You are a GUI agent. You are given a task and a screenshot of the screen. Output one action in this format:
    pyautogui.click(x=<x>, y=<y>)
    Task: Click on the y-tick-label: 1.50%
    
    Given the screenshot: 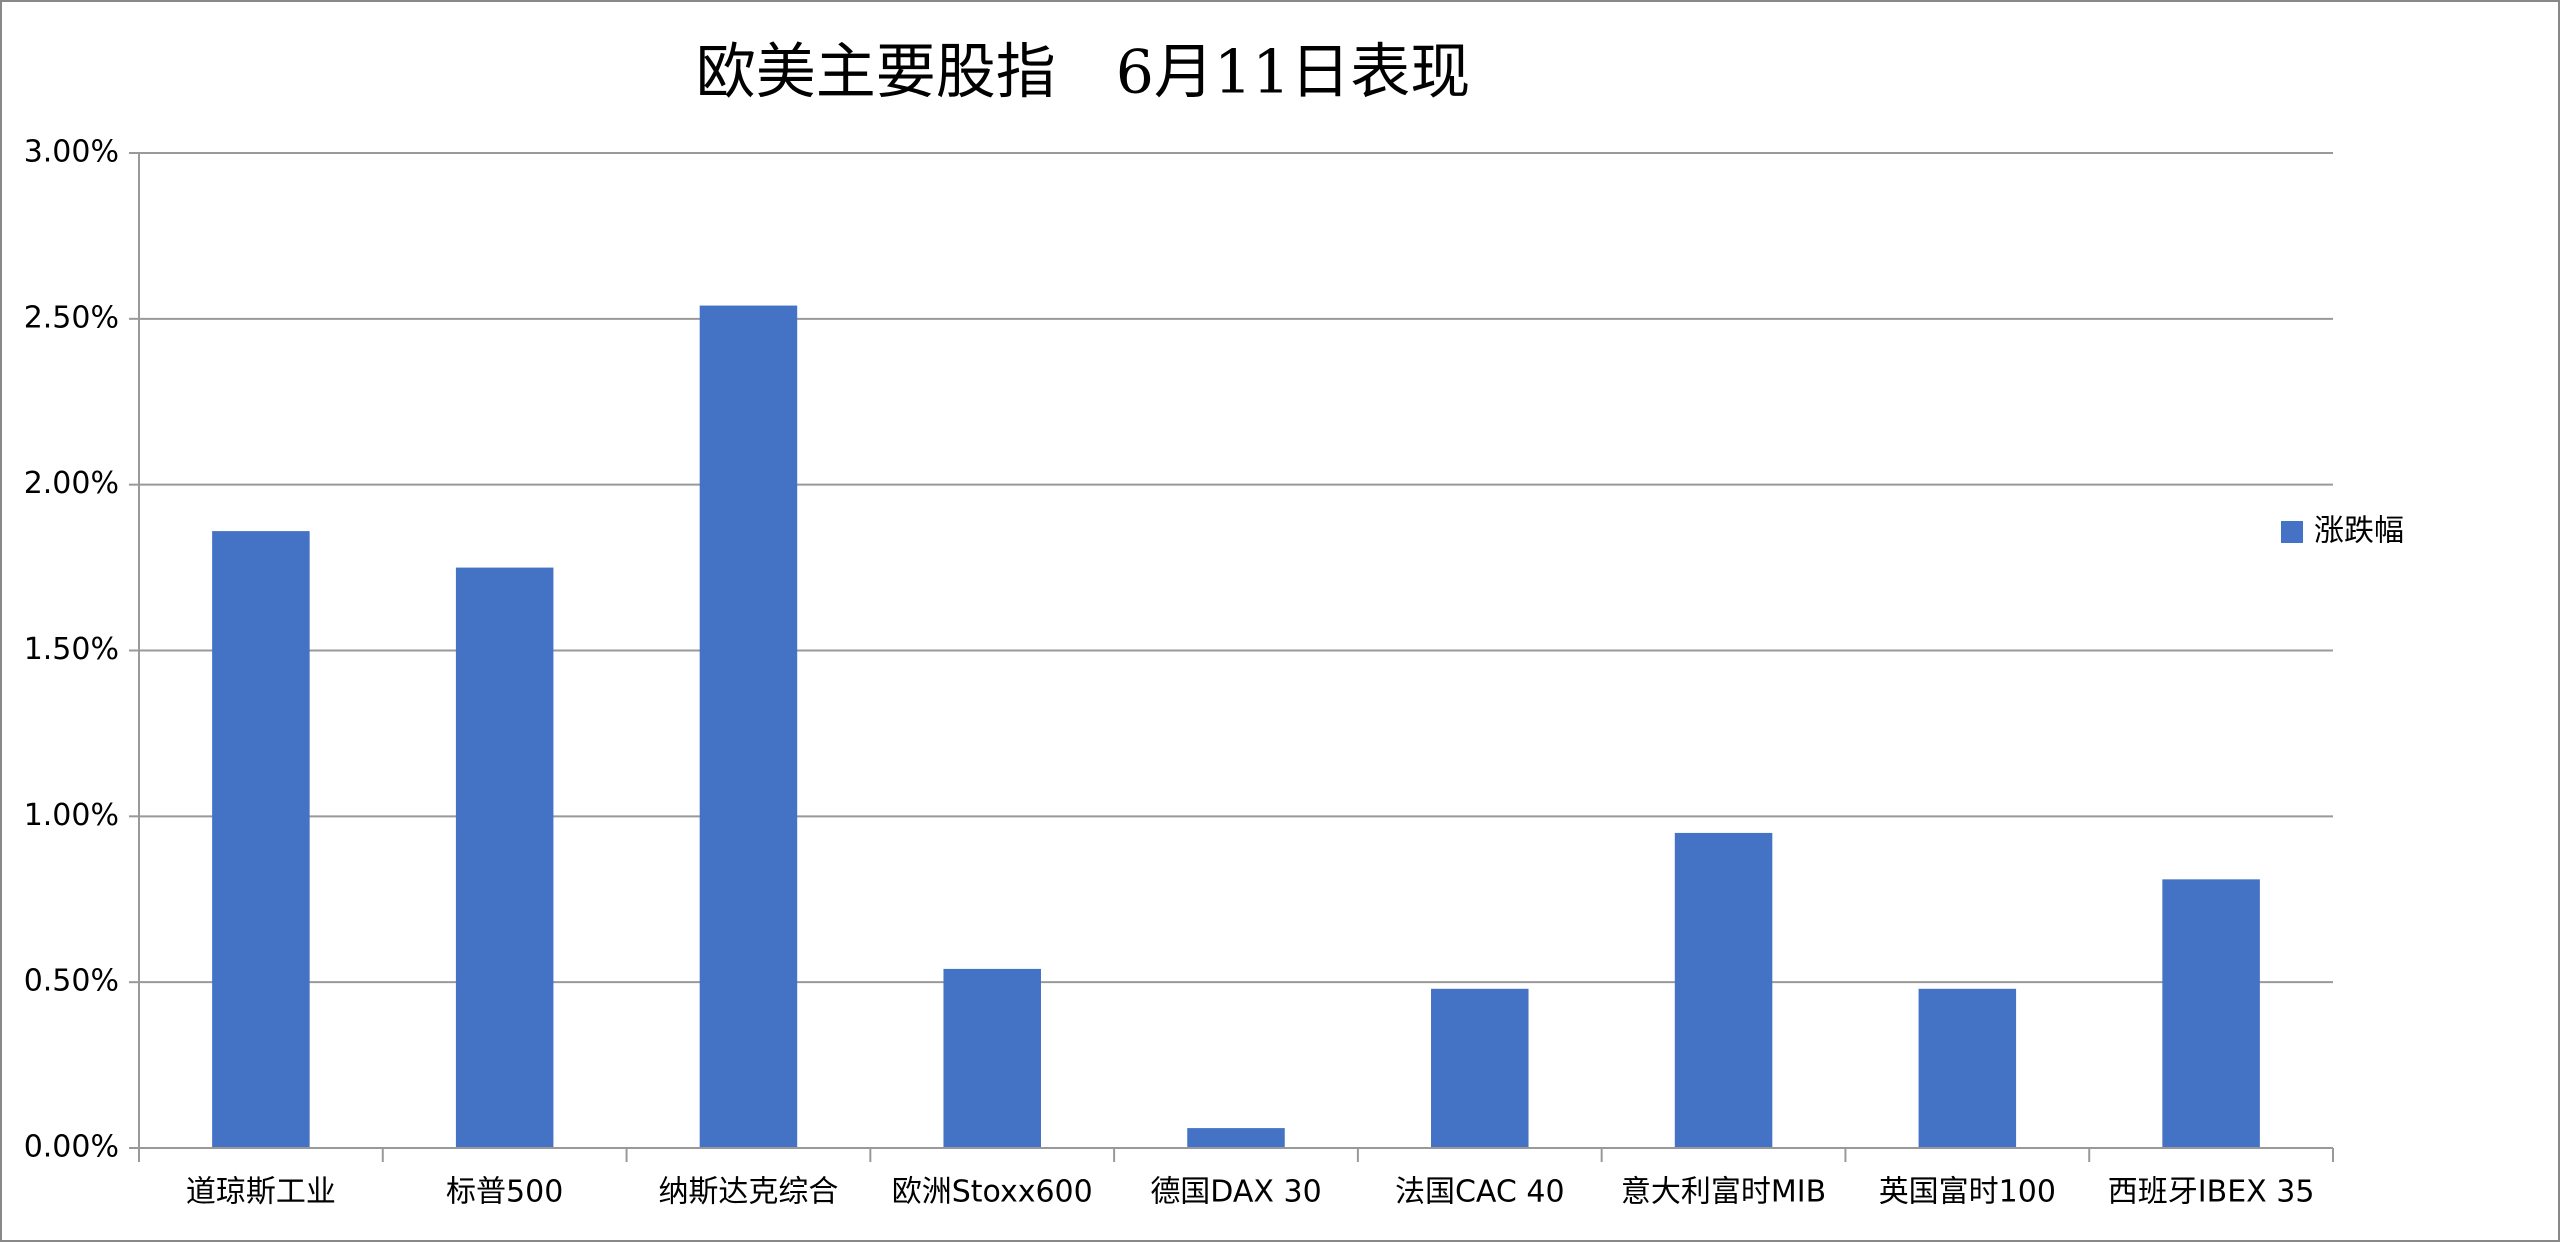 What is the action you would take?
    pyautogui.click(x=71, y=649)
    